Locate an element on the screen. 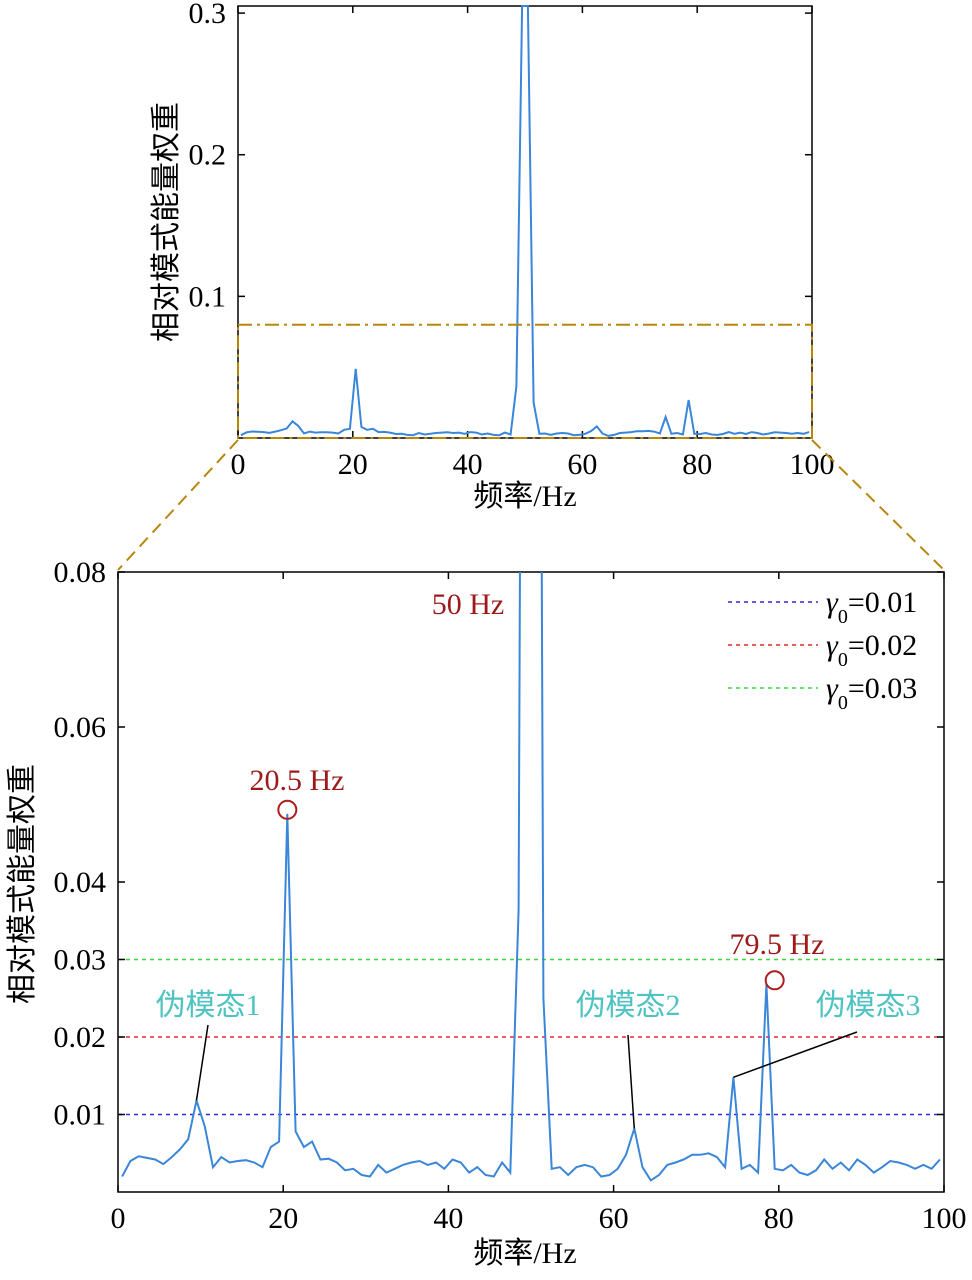 The image size is (972, 1280). y-tick-label: 0.06 is located at coordinates (80, 727).